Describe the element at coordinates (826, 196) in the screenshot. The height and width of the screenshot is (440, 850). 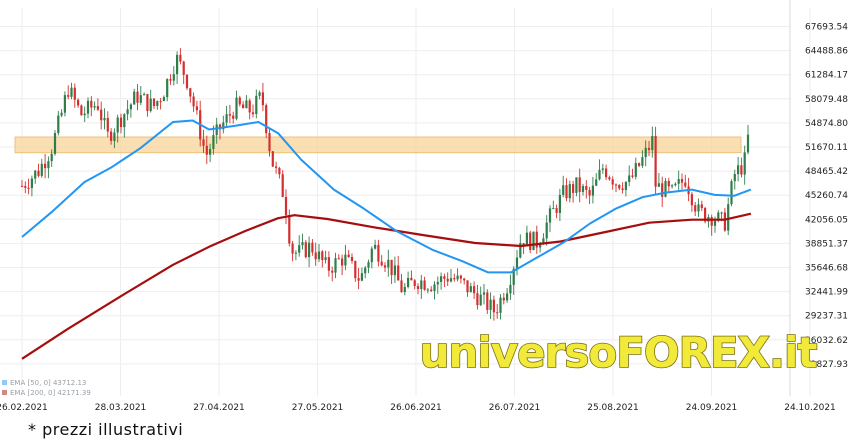
I see `y-tick-label: 45260.74` at that location.